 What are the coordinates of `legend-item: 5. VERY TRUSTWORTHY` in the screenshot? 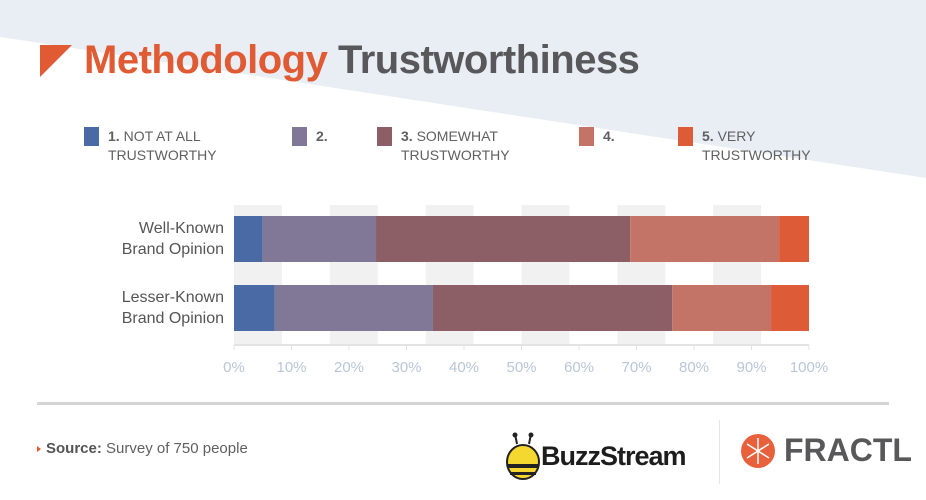 It's located at (744, 146).